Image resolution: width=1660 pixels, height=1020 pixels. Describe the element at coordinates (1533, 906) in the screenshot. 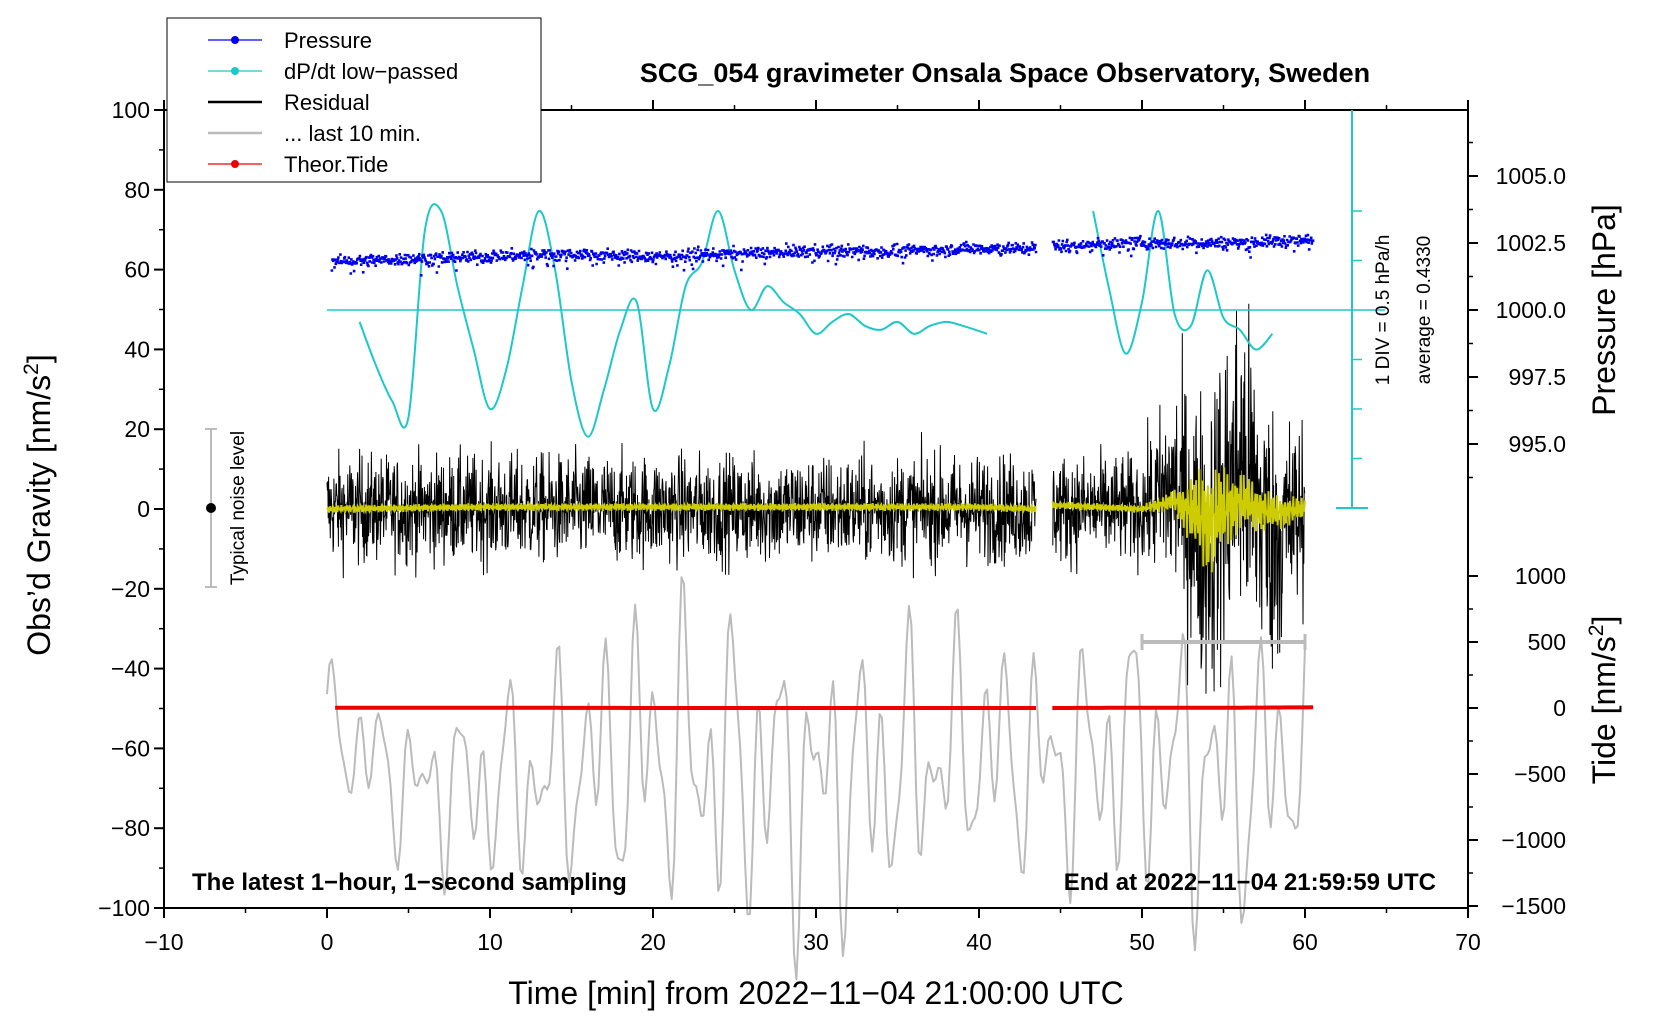

I see `tide-tick-label: −1500` at that location.